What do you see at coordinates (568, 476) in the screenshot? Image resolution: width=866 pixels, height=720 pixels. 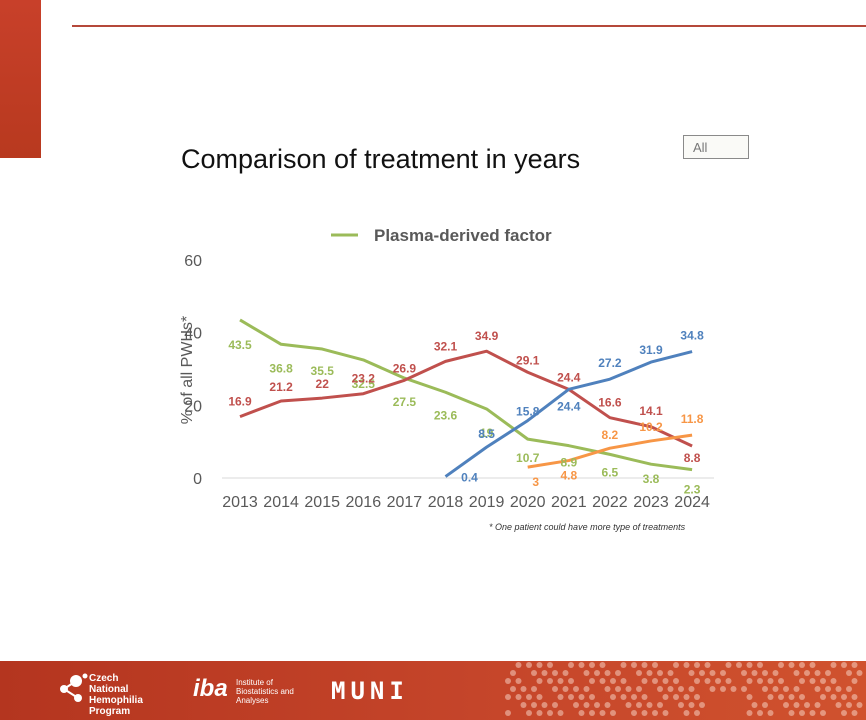 I see `data-label: 4.8` at bounding box center [568, 476].